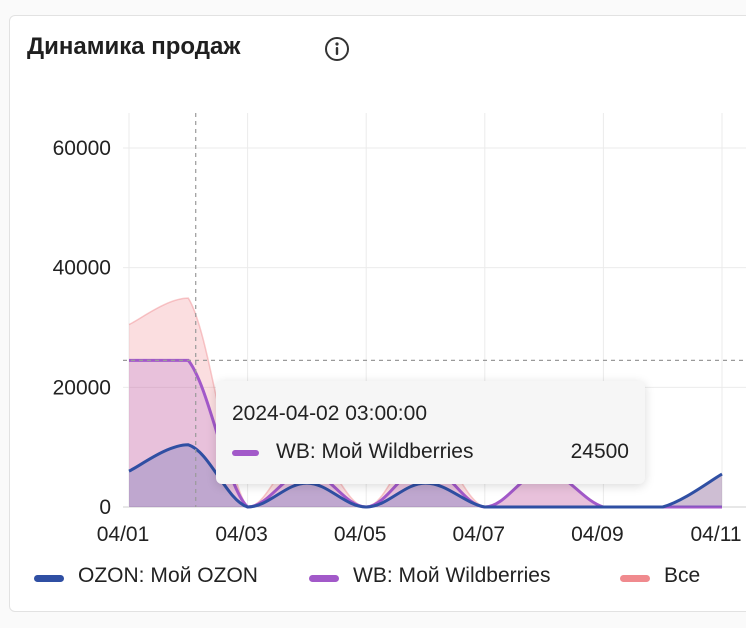 This screenshot has width=746, height=628. What do you see at coordinates (452, 575) in the screenshot?
I see `legend-label: WB: Мой Wildberries` at bounding box center [452, 575].